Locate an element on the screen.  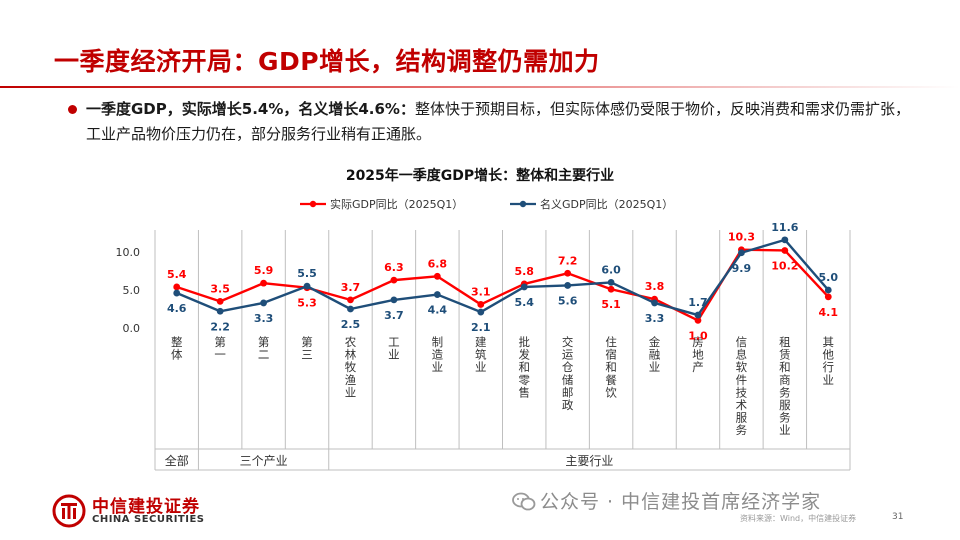
data-label-nominal: 9.9 is located at coordinates (742, 268).